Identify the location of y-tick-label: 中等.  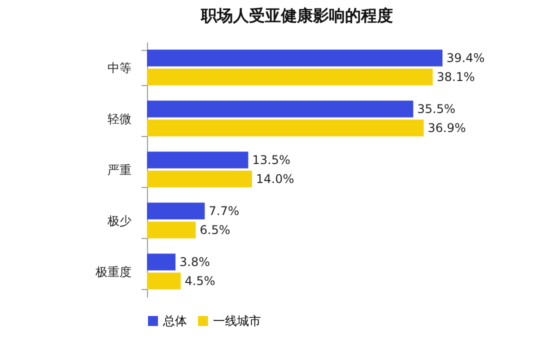
(120, 68).